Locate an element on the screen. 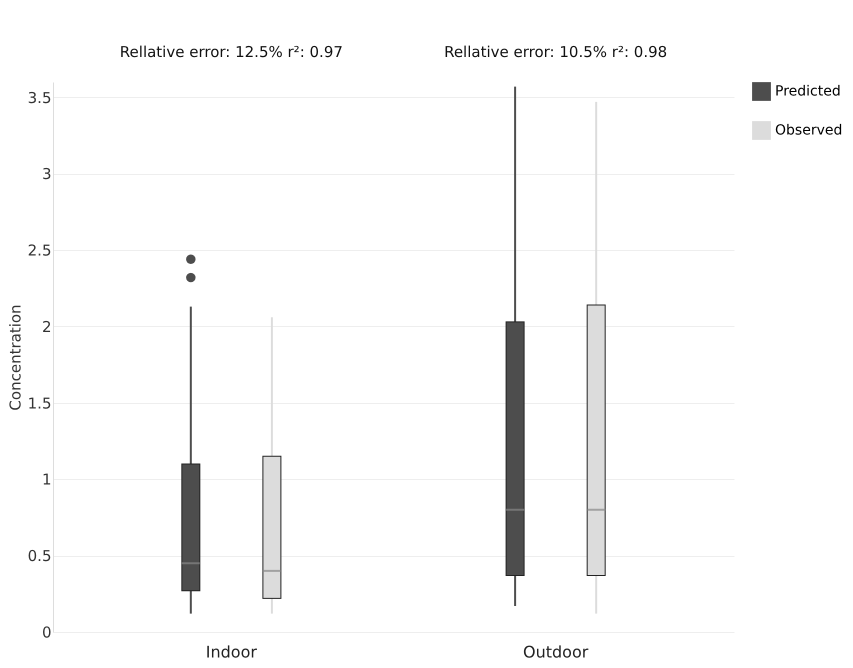 This screenshot has height=668, width=853. text: Rellative error: 10.5% r²: 0.98 is located at coordinates (556, 52).